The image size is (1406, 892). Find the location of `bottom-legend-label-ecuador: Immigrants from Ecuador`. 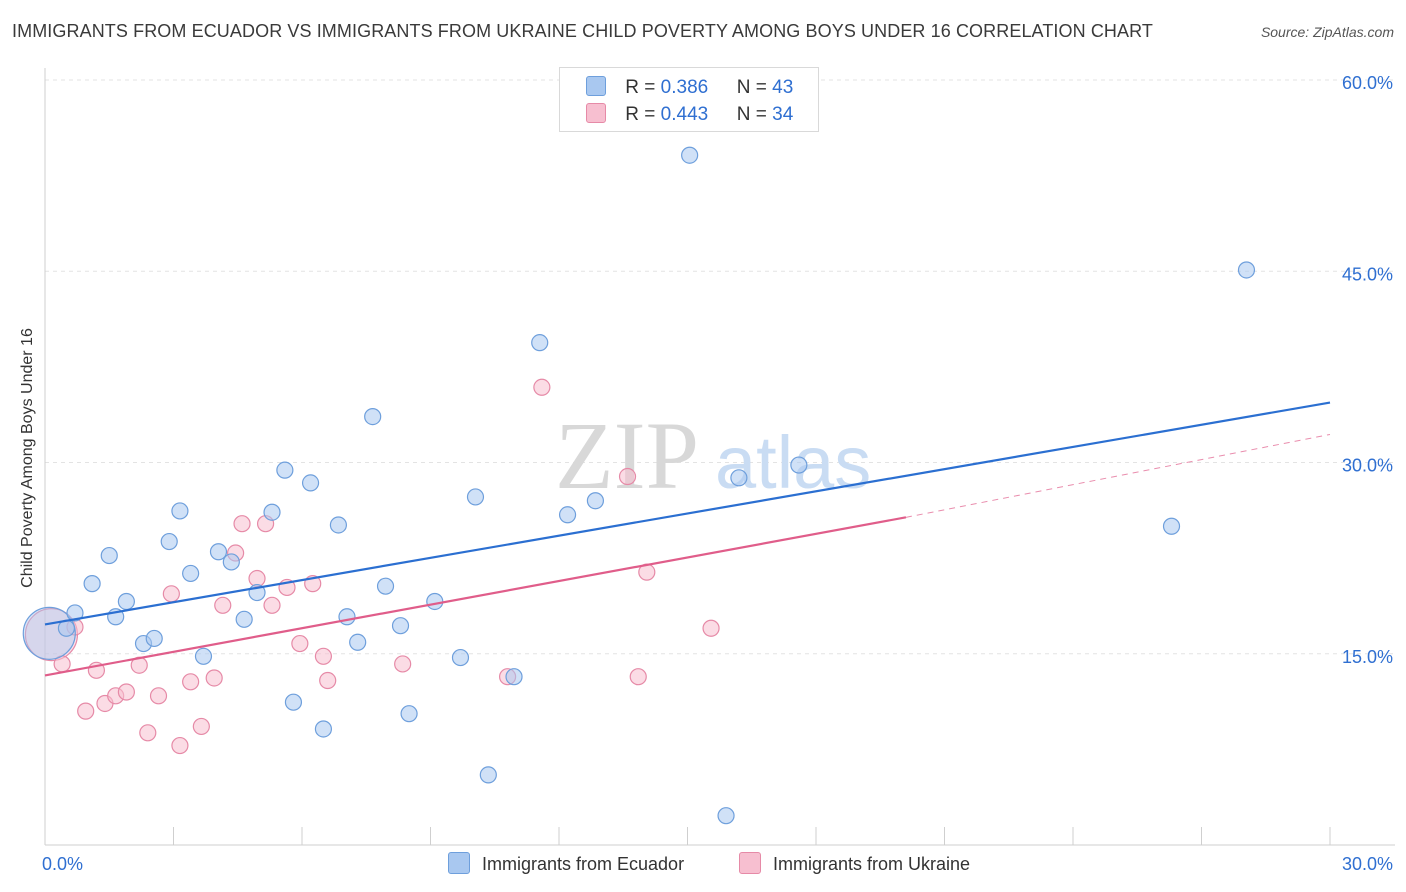

bottom-legend-label-ecuador: Immigrants from Ecuador is located at coordinates (583, 864).